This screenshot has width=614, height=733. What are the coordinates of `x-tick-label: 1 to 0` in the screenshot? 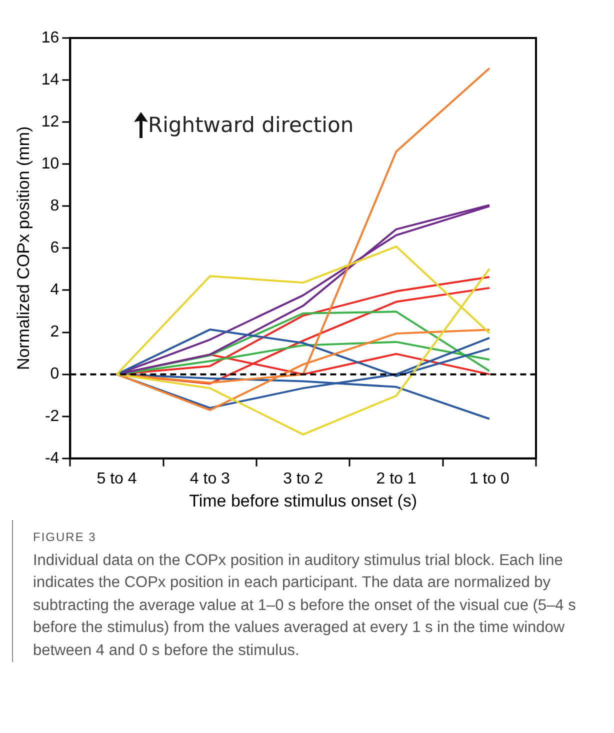 It's located at (489, 479).